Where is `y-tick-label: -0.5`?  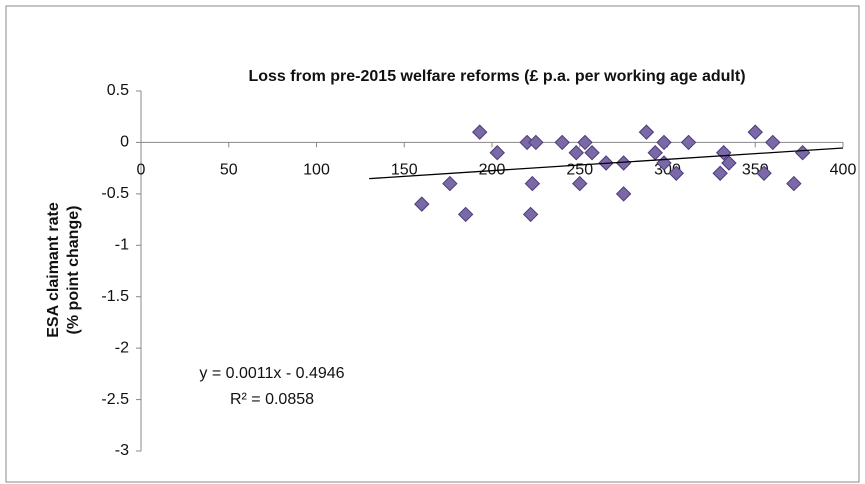 y-tick-label: -0.5 is located at coordinates (115, 193).